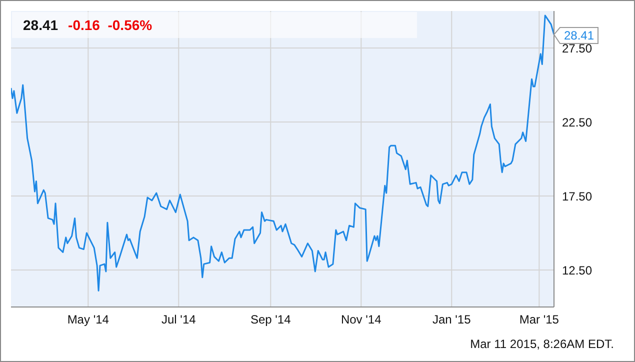 Image resolution: width=635 pixels, height=362 pixels. I want to click on x-tick-label: May '14, so click(88, 319).